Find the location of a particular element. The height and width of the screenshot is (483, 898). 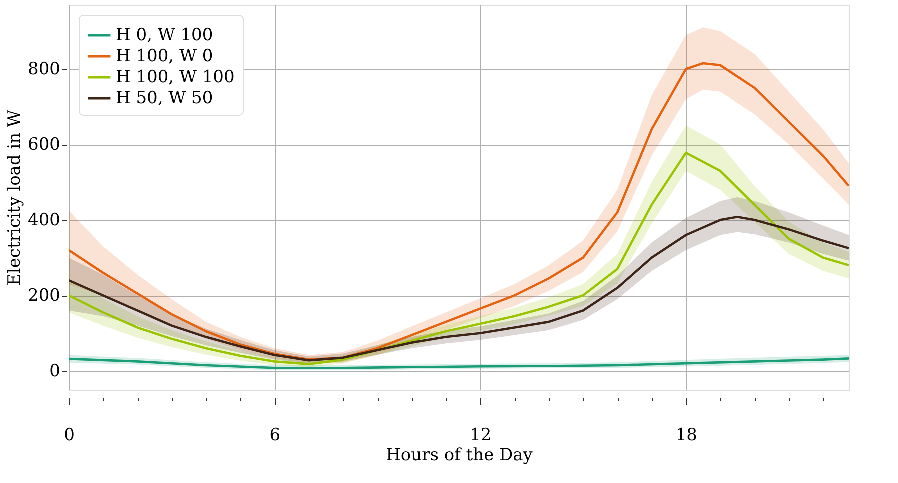

y-tick-label: 200 is located at coordinates (44, 296).